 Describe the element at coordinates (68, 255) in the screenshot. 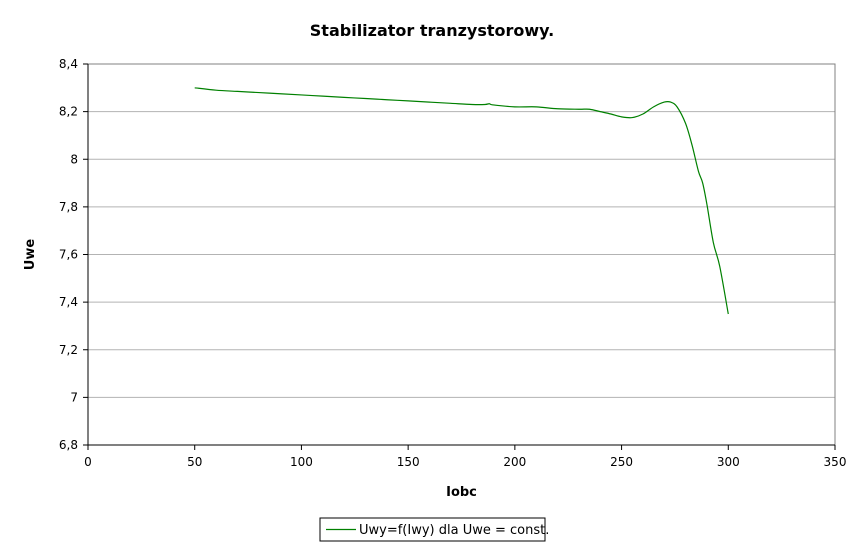

I see `y-tick-label: 7,6` at that location.